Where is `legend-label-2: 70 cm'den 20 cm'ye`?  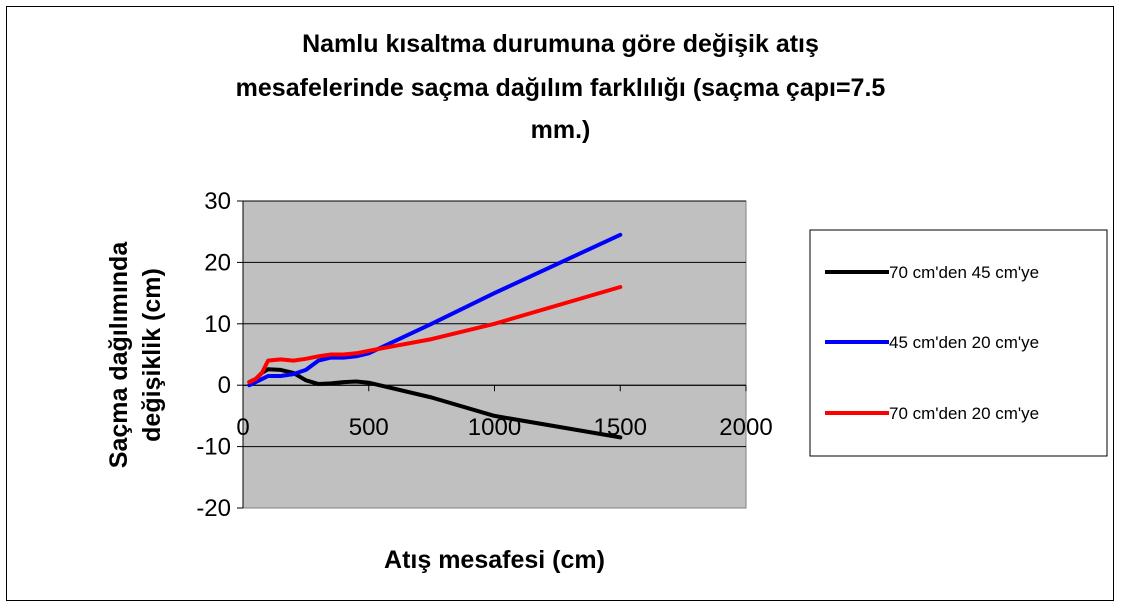
legend-label-2: 70 cm'den 20 cm'ye is located at coordinates (964, 413).